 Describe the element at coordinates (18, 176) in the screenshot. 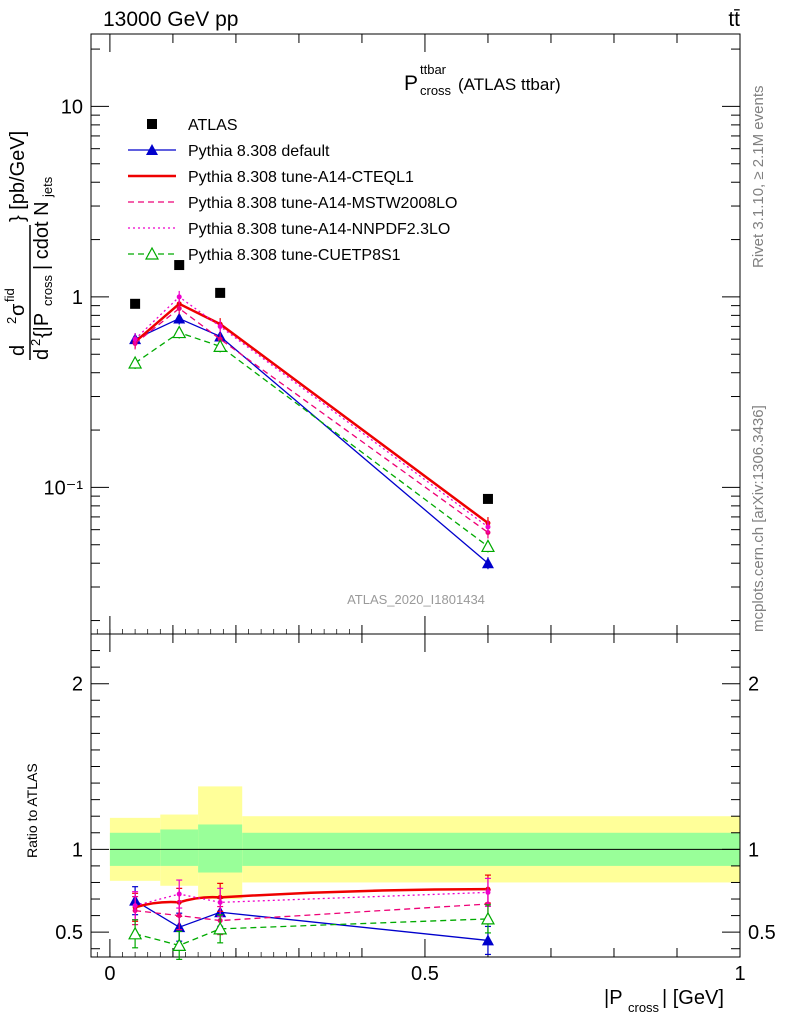

I see `svg-text: } [pb/GeV]` at that location.